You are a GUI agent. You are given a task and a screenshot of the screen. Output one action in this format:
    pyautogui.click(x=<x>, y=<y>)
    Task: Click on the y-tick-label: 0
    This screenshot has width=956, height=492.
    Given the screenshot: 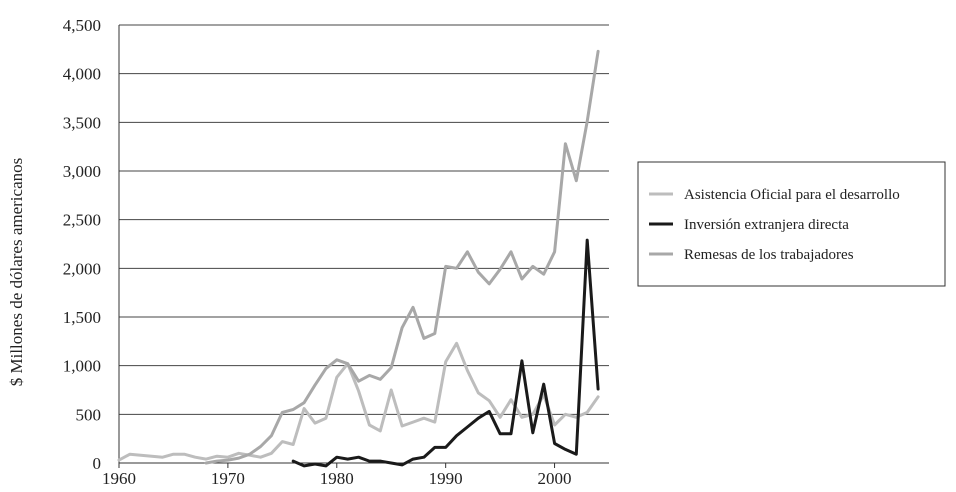 What is the action you would take?
    pyautogui.click(x=97, y=463)
    